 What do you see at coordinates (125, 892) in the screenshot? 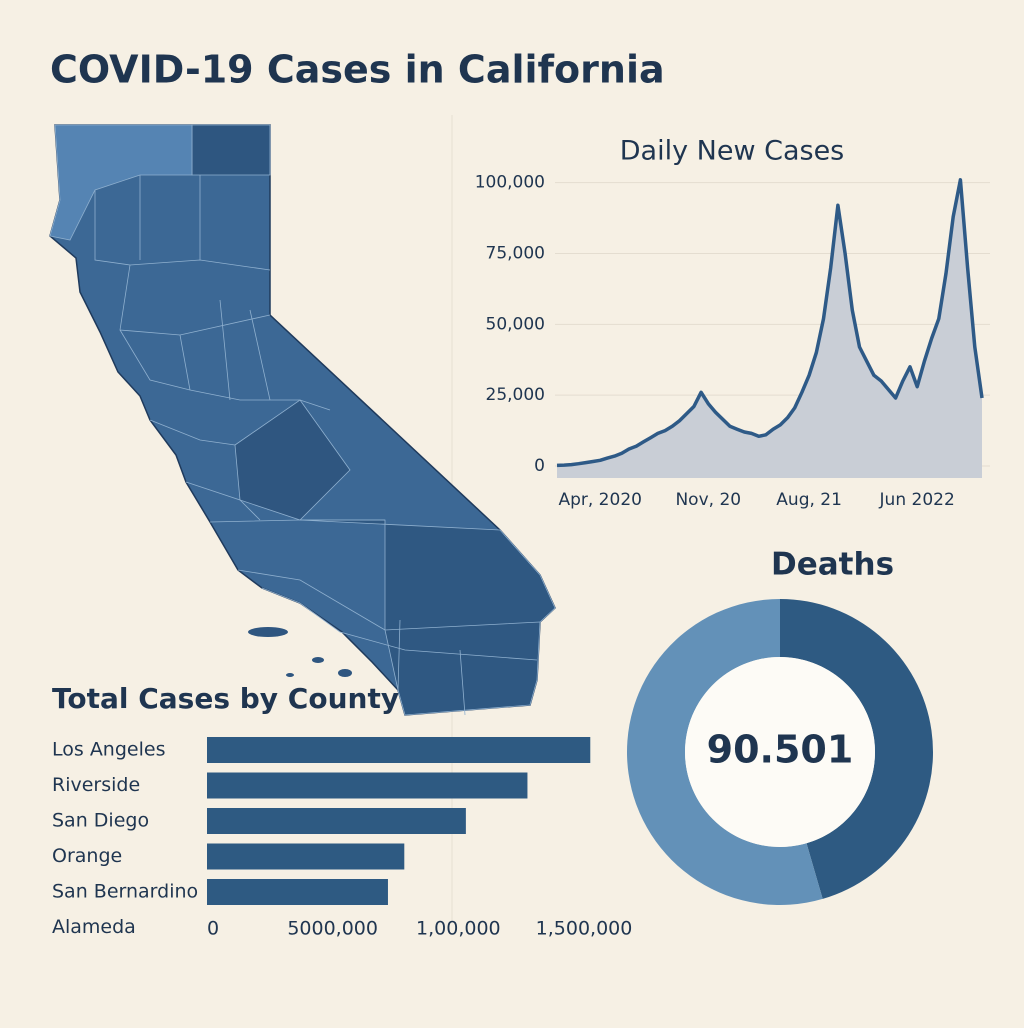
I see `category-label: San Bernardino` at bounding box center [125, 892].